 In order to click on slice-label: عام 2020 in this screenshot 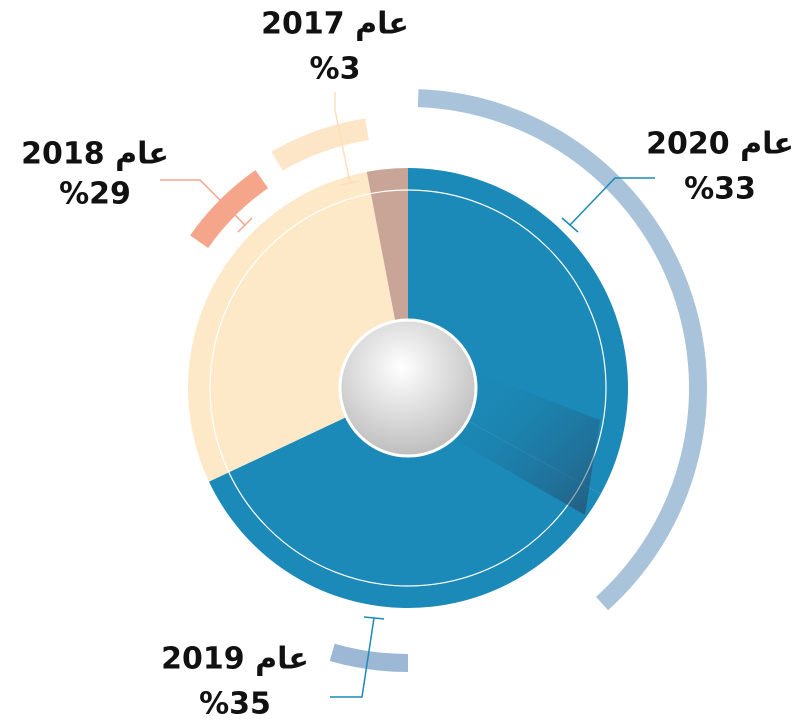, I will do `click(720, 144)`.